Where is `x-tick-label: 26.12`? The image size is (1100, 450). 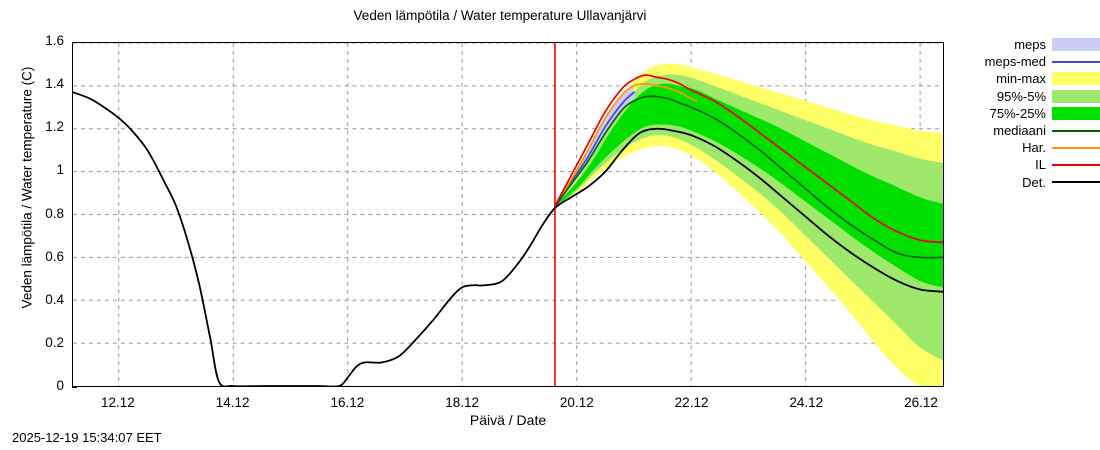
x-tick-label: 26.12 is located at coordinates (921, 402).